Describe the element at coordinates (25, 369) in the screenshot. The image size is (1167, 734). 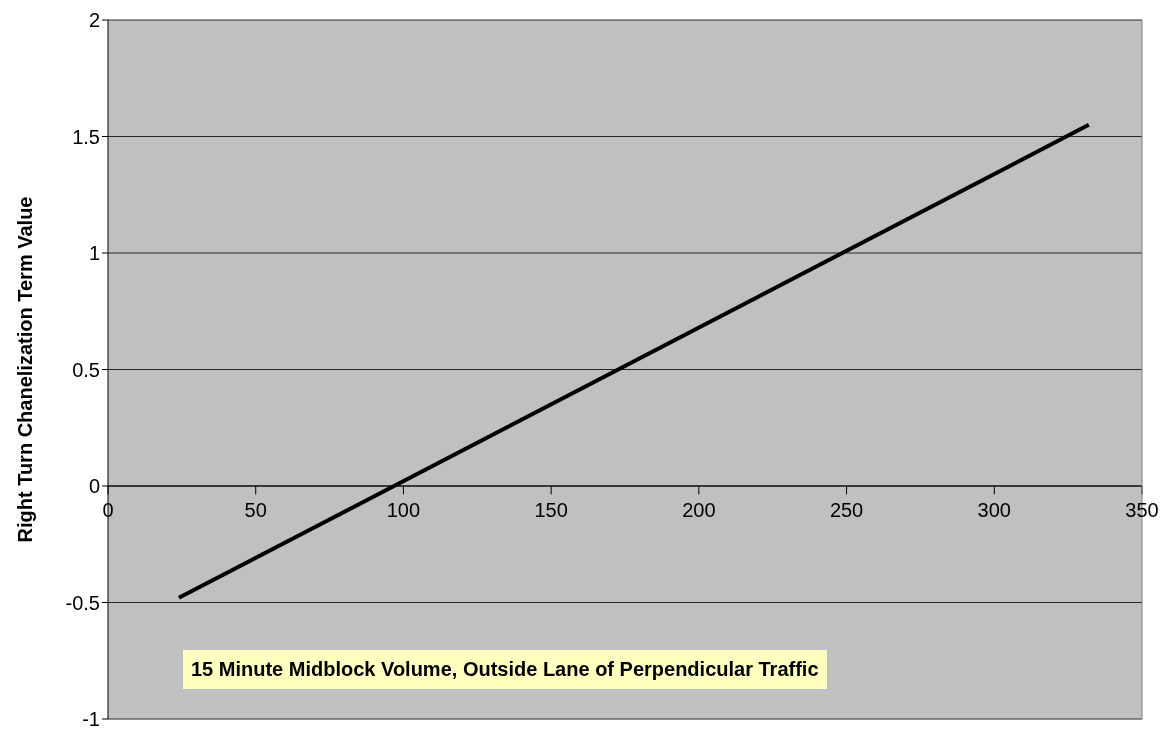
I see `y-axis-title: Right Turn Chanelization Term Value` at that location.